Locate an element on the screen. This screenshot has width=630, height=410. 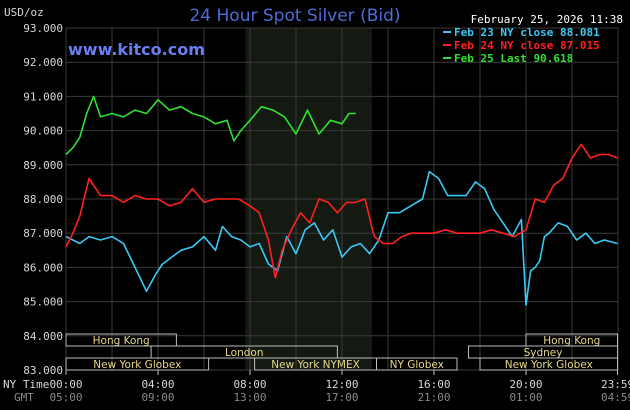
session-label: New York NYMEX is located at coordinates (315, 365).